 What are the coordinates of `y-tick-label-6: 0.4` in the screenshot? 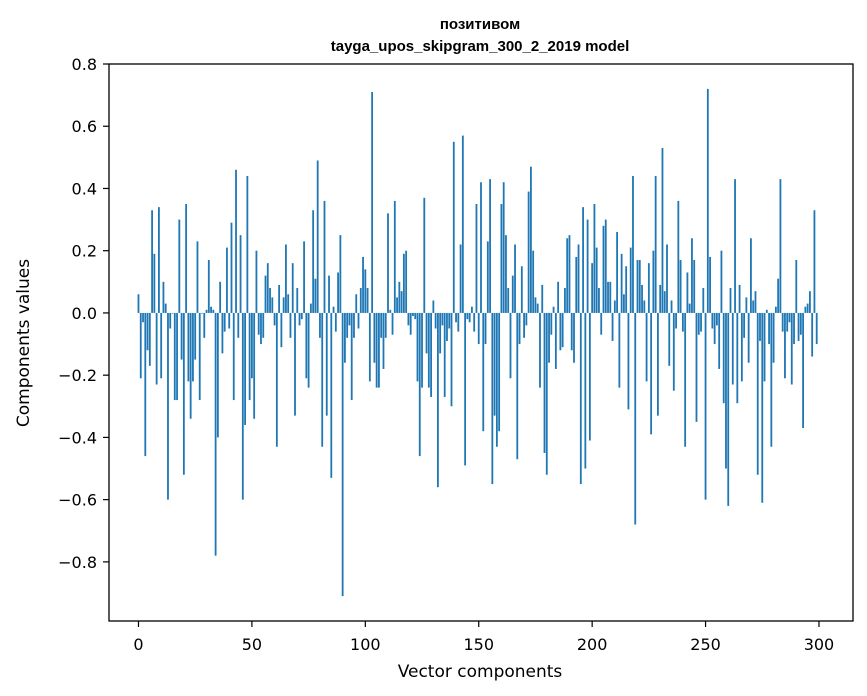 It's located at (84, 188).